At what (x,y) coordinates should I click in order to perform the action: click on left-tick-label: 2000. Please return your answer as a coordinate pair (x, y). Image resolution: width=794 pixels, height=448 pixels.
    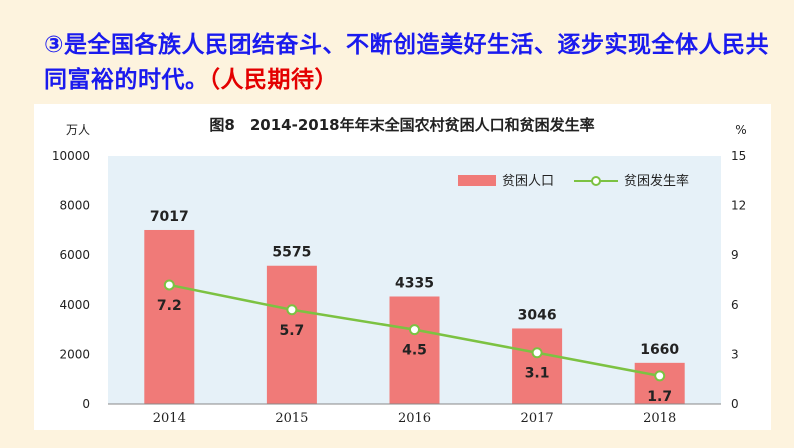
    Looking at the image, I should click on (74, 354).